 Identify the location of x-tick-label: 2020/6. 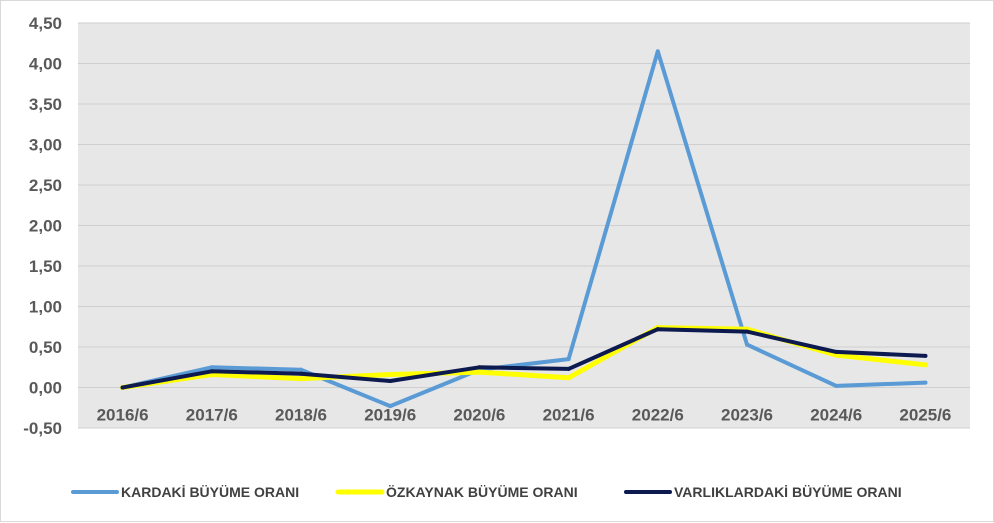
(479, 415).